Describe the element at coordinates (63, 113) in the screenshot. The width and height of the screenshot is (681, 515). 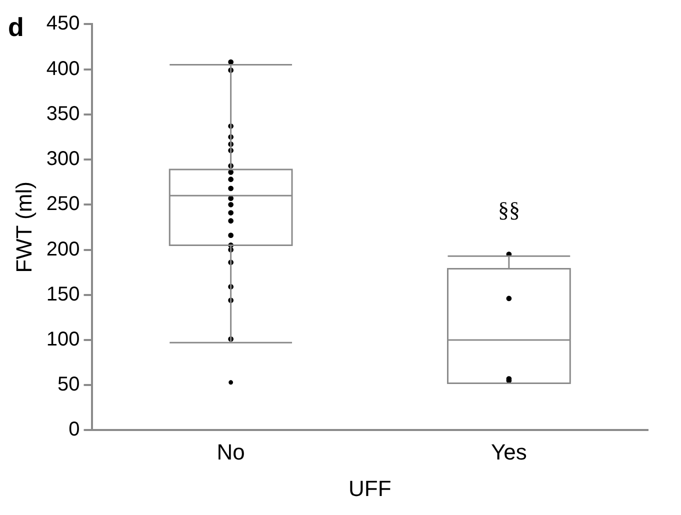
I see `y-tick-label: 350` at that location.